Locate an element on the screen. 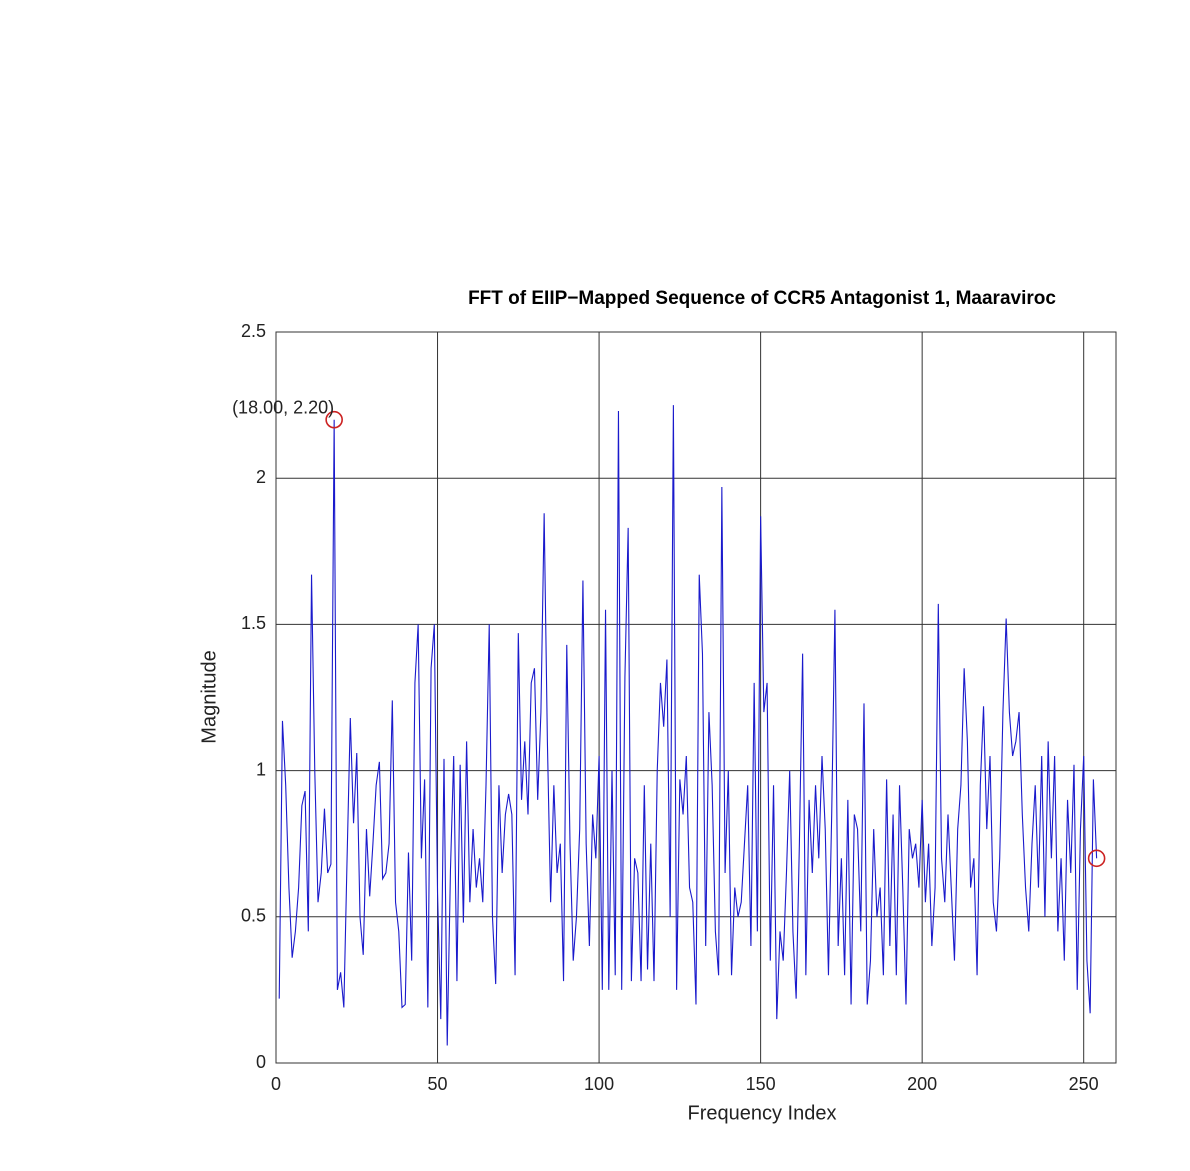 The image size is (1190, 1171). x-tick-label: 100 is located at coordinates (599, 1084).